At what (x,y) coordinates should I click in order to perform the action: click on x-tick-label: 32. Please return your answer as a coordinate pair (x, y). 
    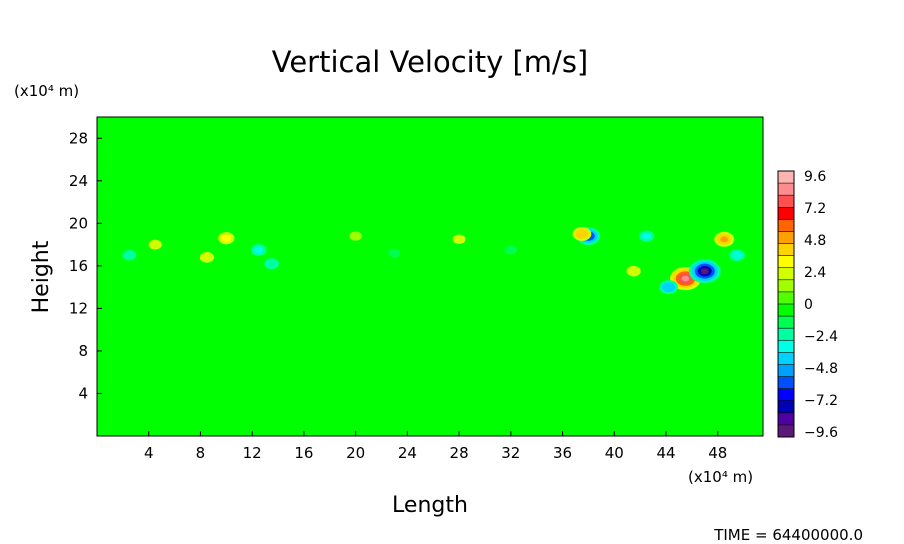
    Looking at the image, I should click on (510, 453).